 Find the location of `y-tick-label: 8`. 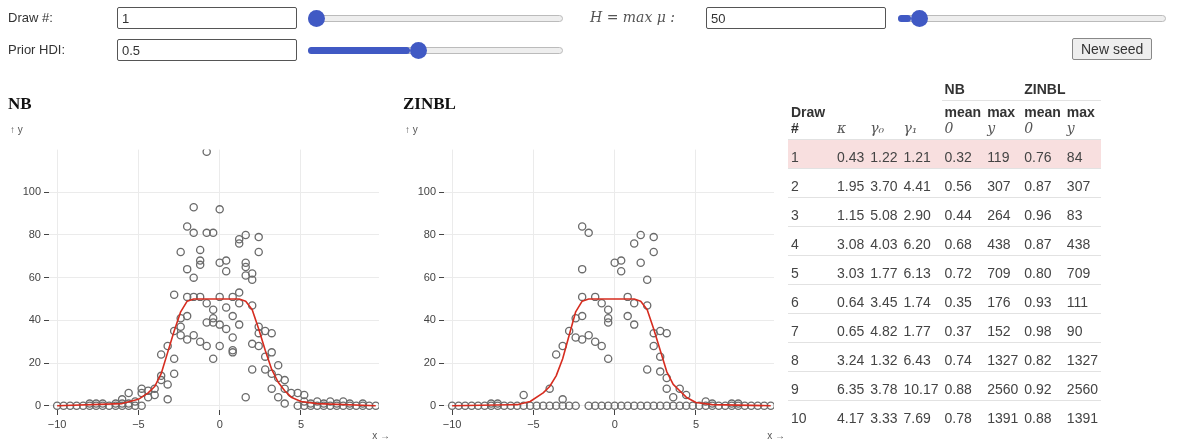

y-tick-label: 8 is located at coordinates (811, 357).